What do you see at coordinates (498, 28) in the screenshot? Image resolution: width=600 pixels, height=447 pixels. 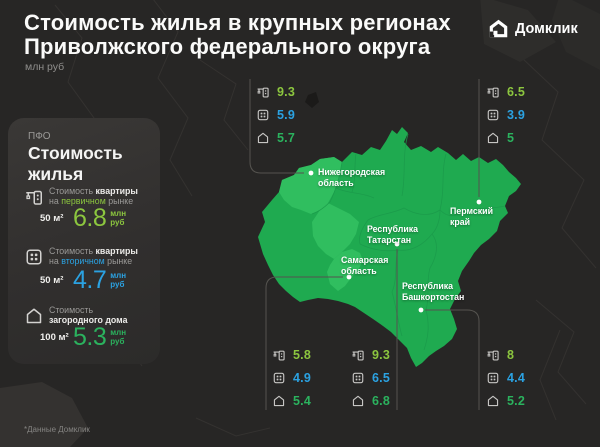 I see `domclick-house-icon` at bounding box center [498, 28].